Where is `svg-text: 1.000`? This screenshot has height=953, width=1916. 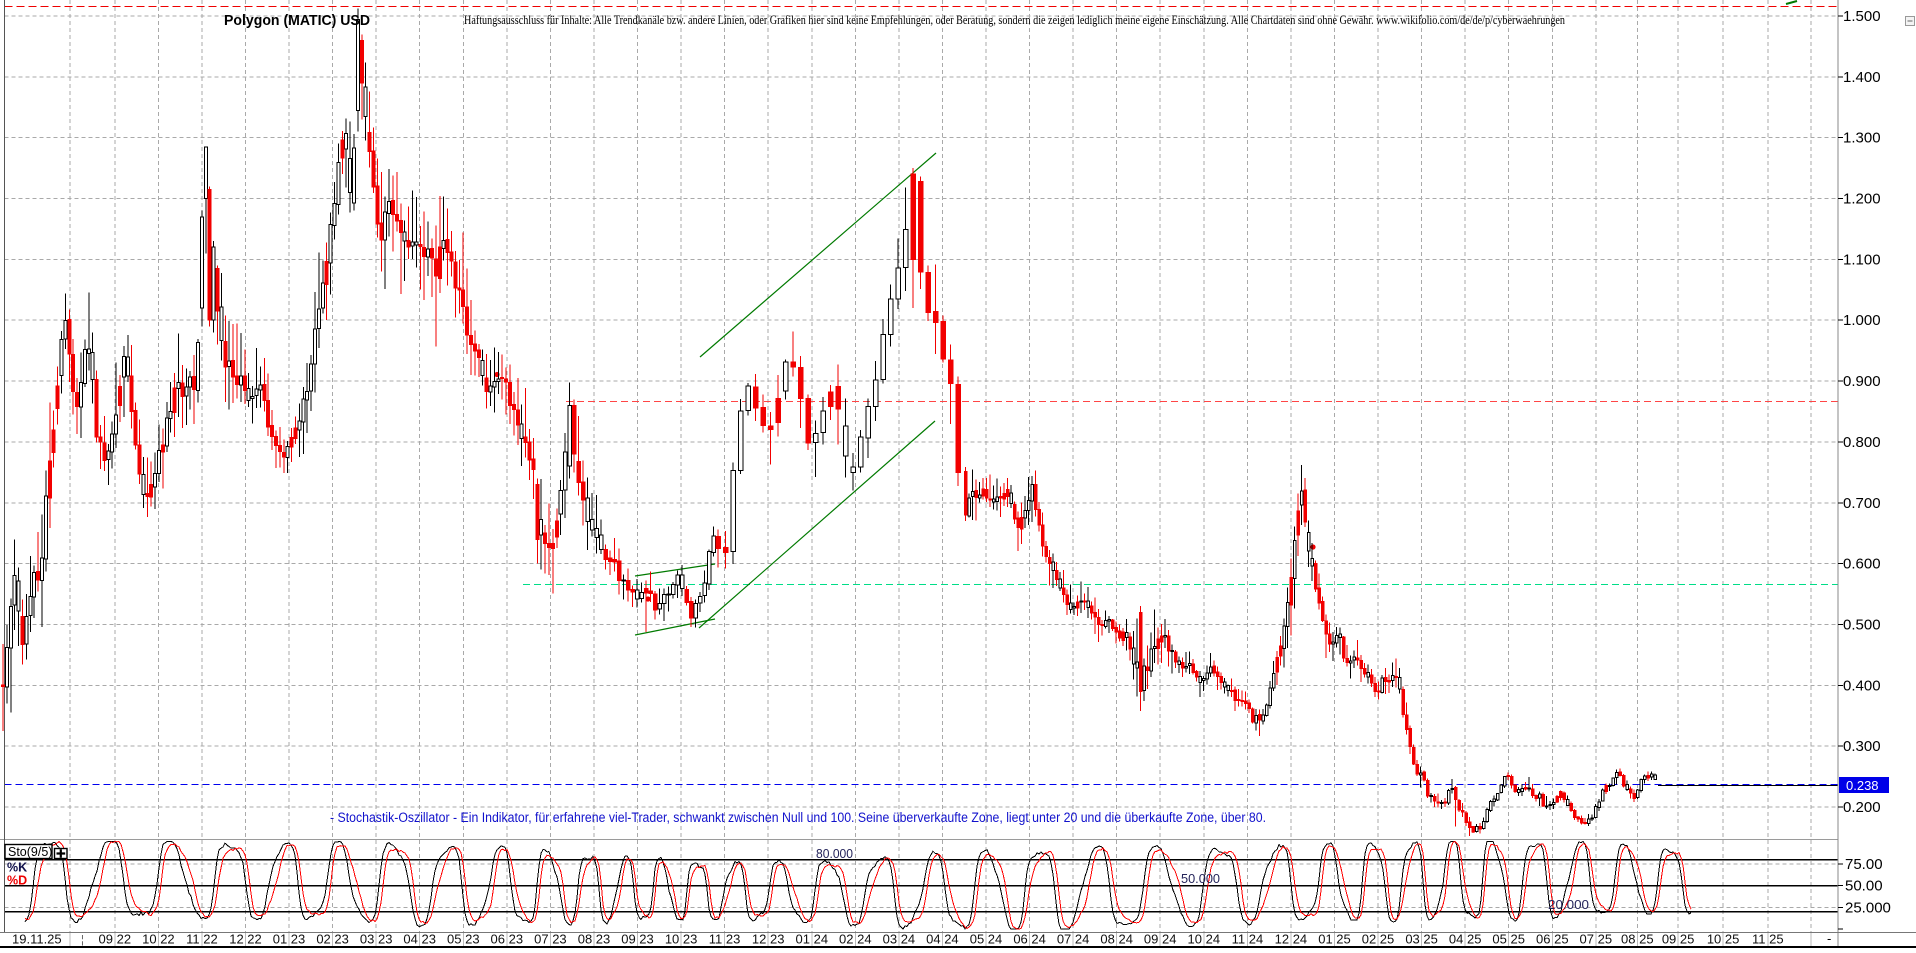
svg-text: 1.000 is located at coordinates (1862, 320).